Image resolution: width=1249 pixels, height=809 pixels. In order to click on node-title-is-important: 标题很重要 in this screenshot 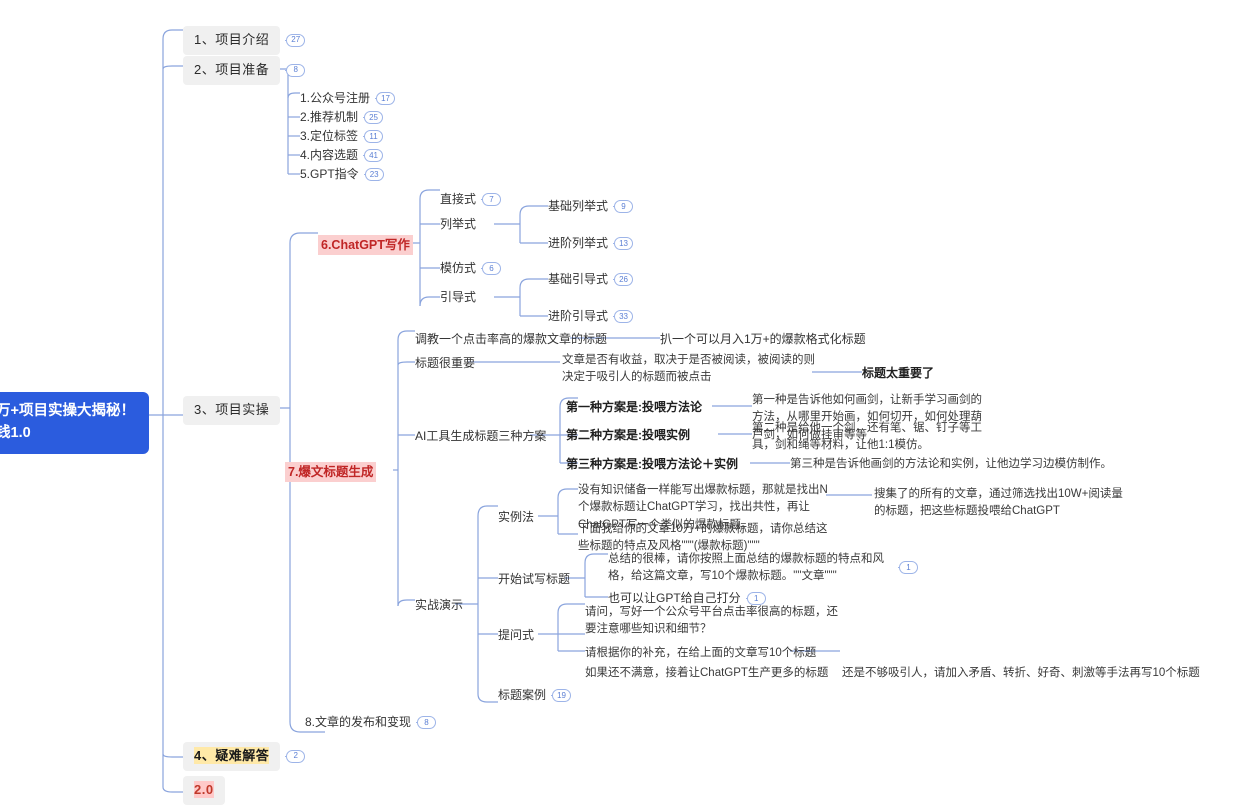, I will do `click(445, 363)`.